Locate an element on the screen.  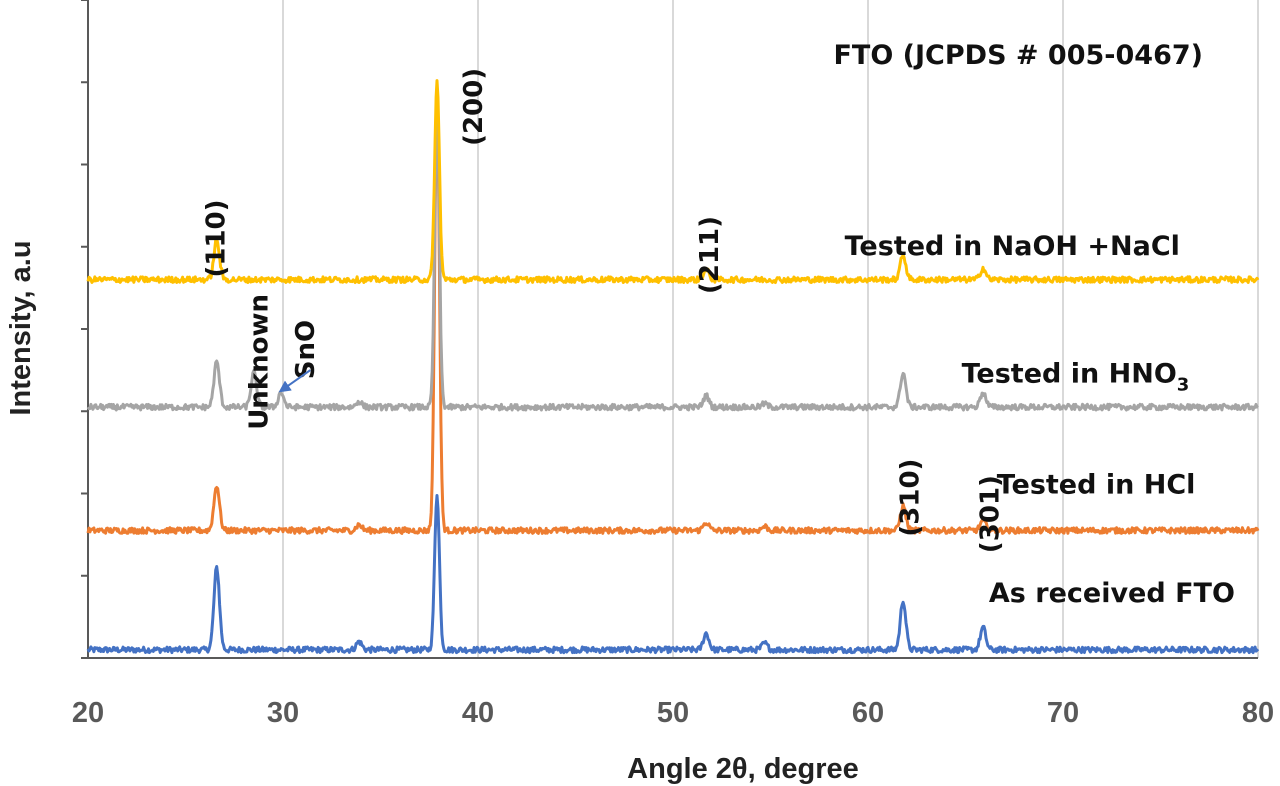
series-label-subscript: 3 is located at coordinates (1183, 384).